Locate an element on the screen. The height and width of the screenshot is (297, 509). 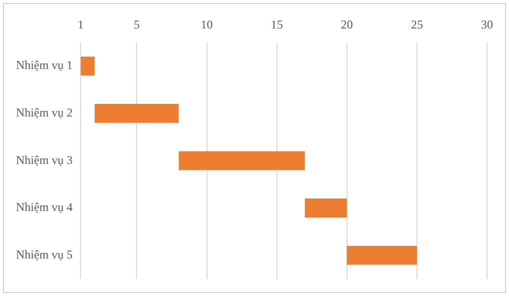
x-tick-label: 25 is located at coordinates (416, 24).